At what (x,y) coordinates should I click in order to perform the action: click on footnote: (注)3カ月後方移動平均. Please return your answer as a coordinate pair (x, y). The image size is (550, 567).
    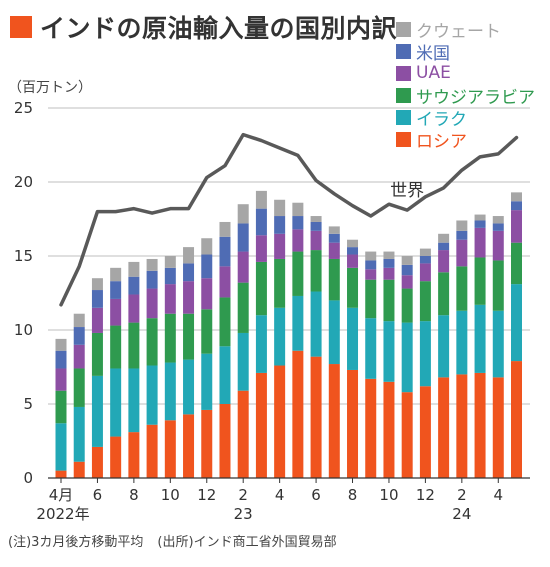
    Looking at the image, I should click on (75, 542).